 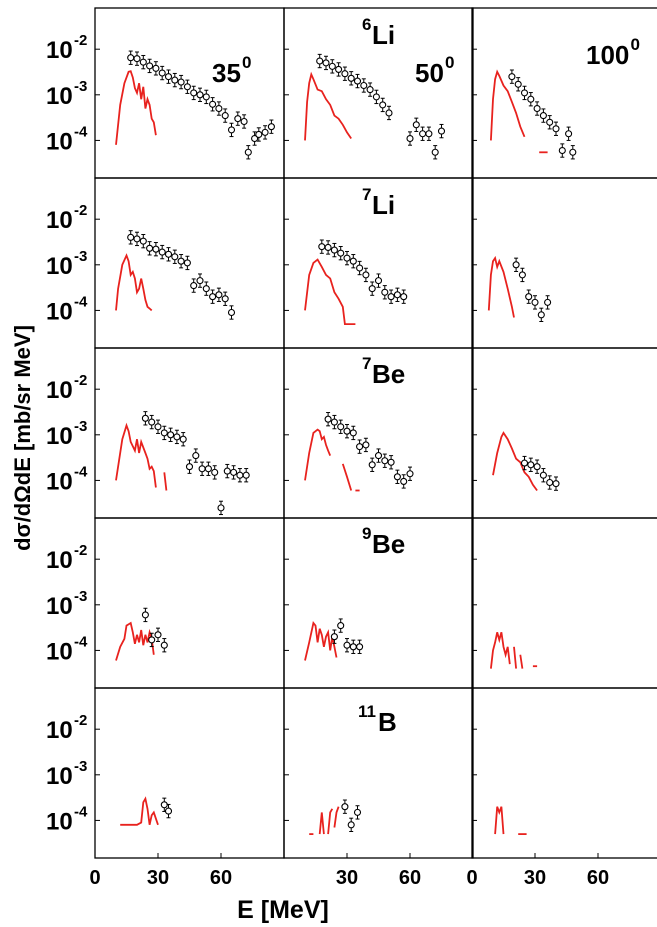 What do you see at coordinates (349, 871) in the screenshot?
I see `x-axis-ticks: 0 30 60 30 60 0 30 60` at bounding box center [349, 871].